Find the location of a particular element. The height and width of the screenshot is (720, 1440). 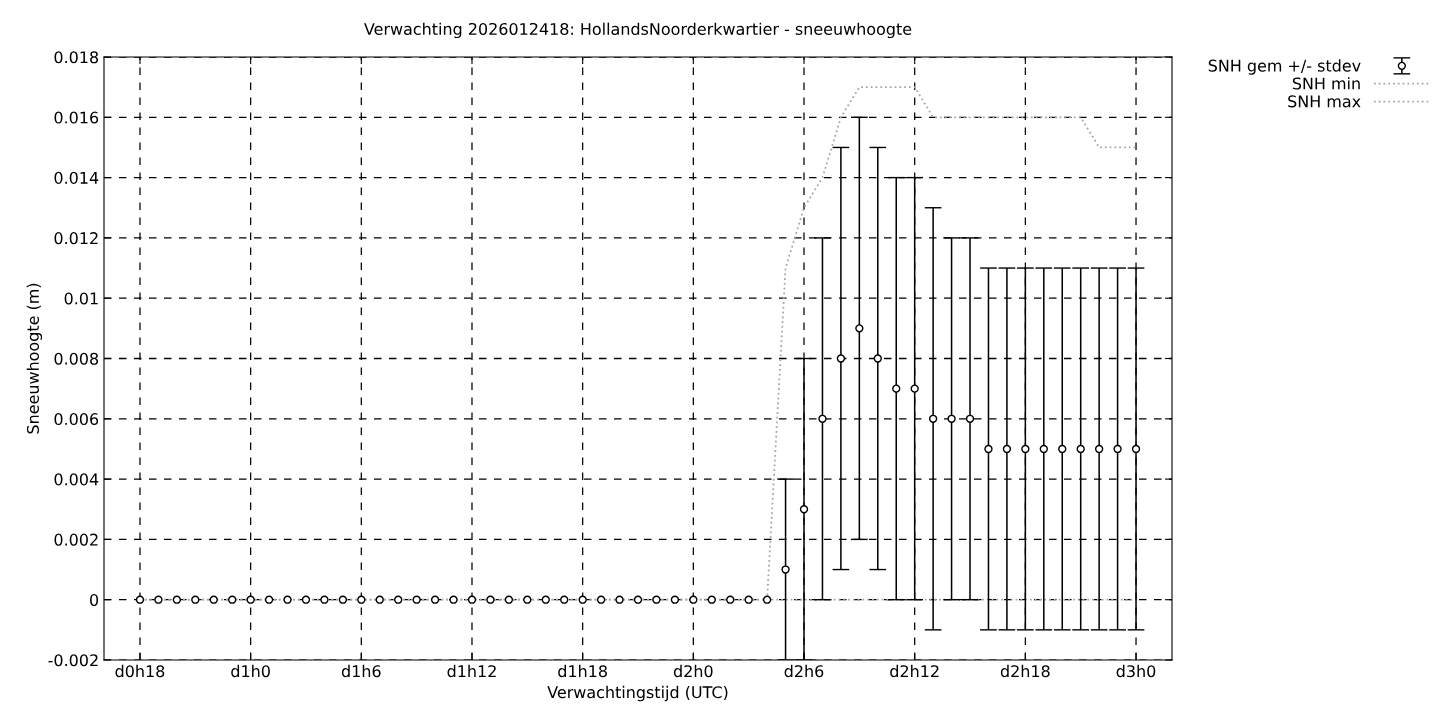

x-tick-label: d2h6 is located at coordinates (804, 671).